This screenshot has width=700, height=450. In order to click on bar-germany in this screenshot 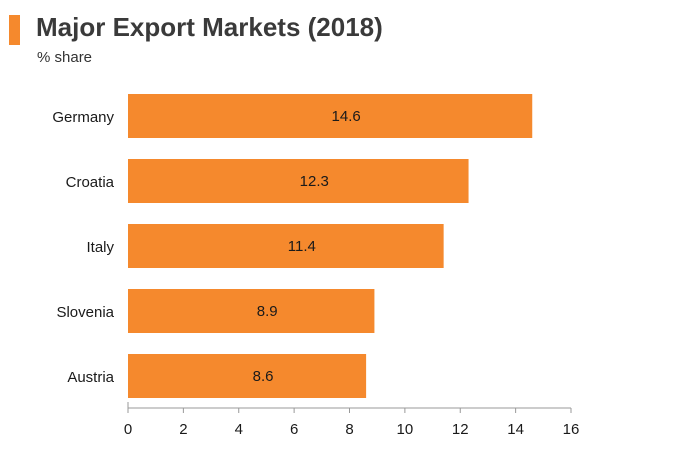, I will do `click(330, 116)`.